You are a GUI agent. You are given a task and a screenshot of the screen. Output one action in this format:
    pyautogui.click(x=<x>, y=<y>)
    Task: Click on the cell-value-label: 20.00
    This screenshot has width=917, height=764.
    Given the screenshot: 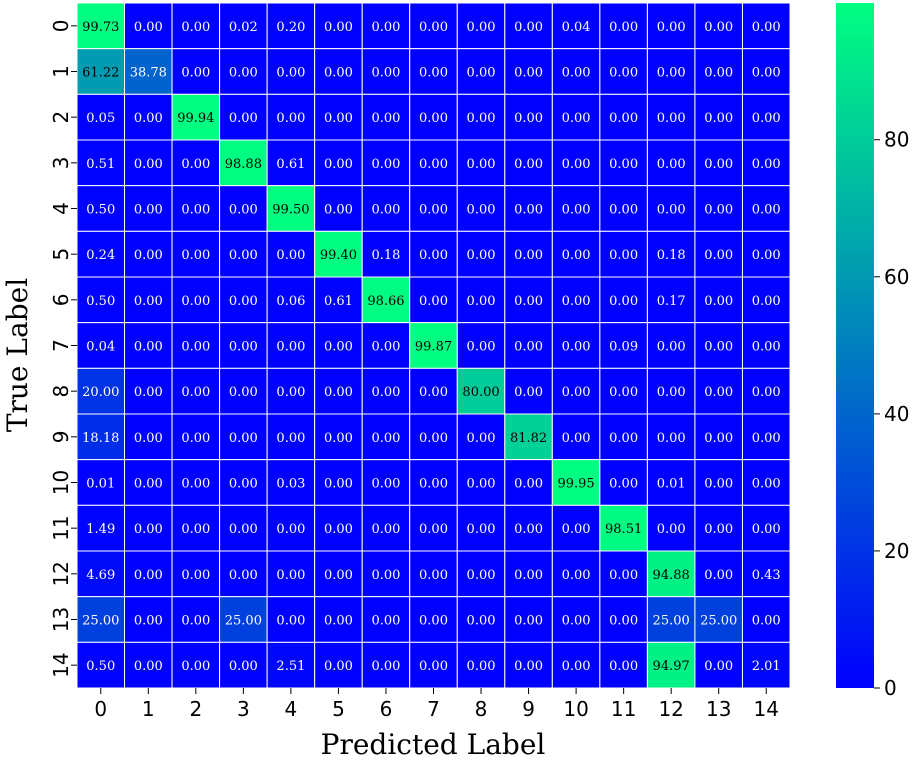 What is the action you would take?
    pyautogui.click(x=100, y=392)
    